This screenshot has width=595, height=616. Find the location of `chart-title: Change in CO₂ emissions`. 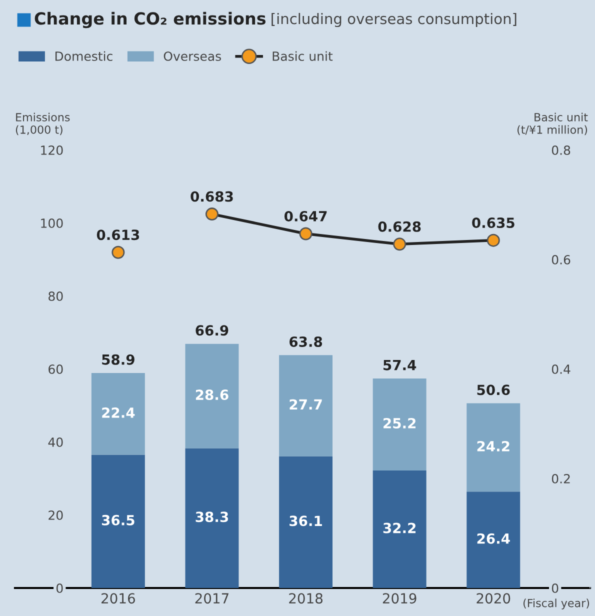

chart-title: Change in CO₂ emissions is located at coordinates (150, 20).